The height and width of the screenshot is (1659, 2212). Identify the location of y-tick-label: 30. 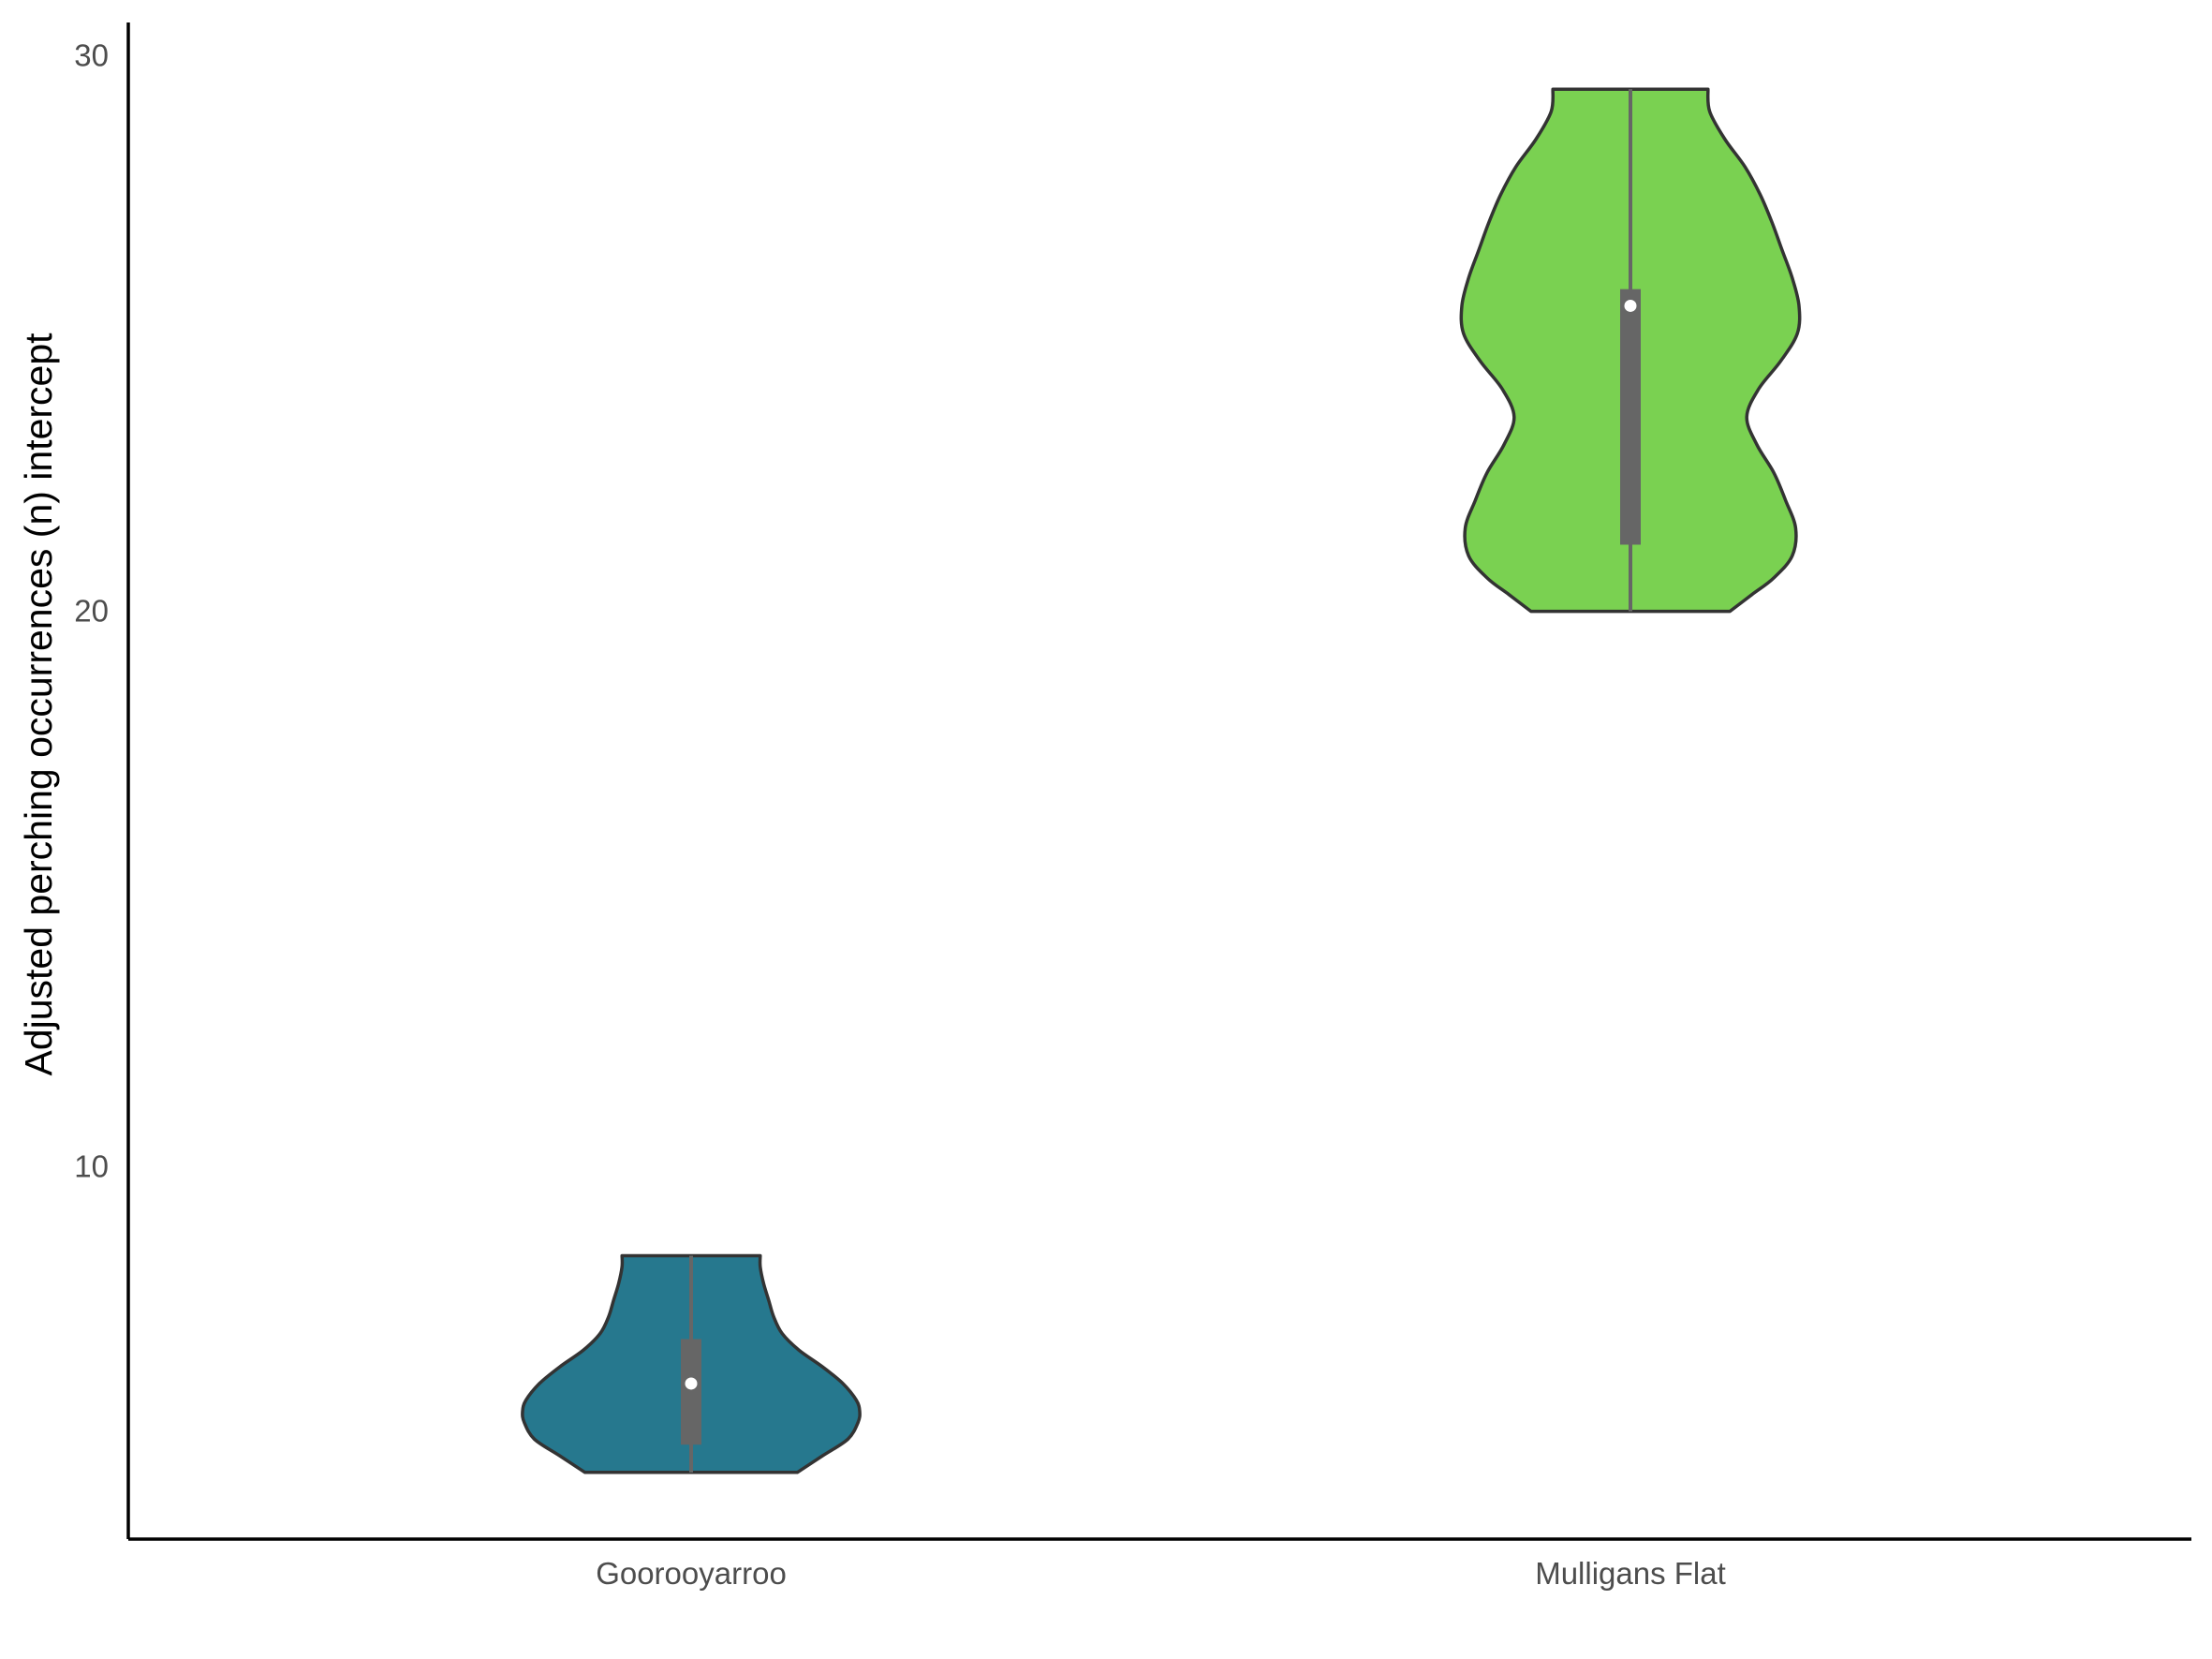
(91, 56).